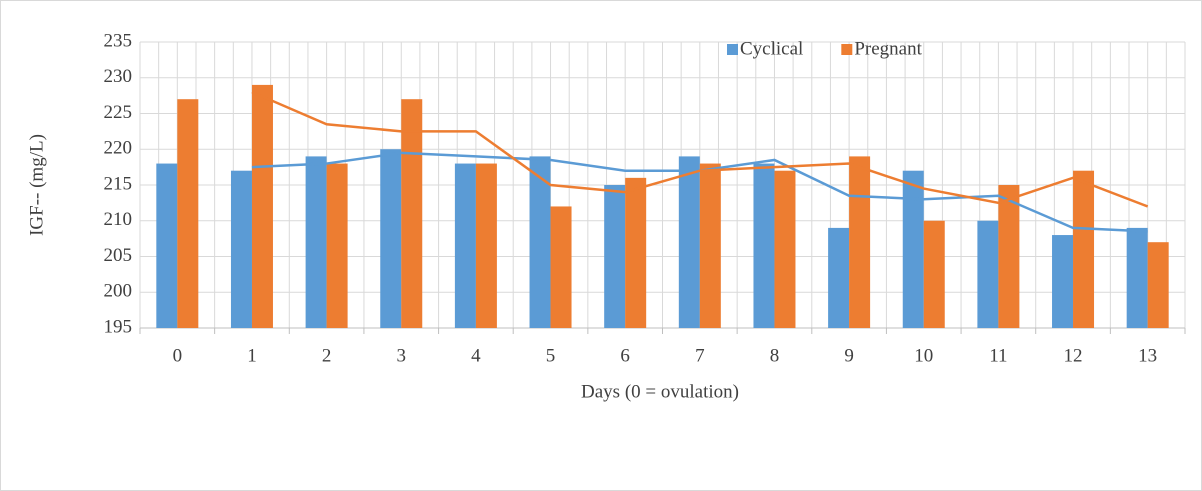 The height and width of the screenshot is (491, 1202). I want to click on x-tick-label: 0, so click(178, 355).